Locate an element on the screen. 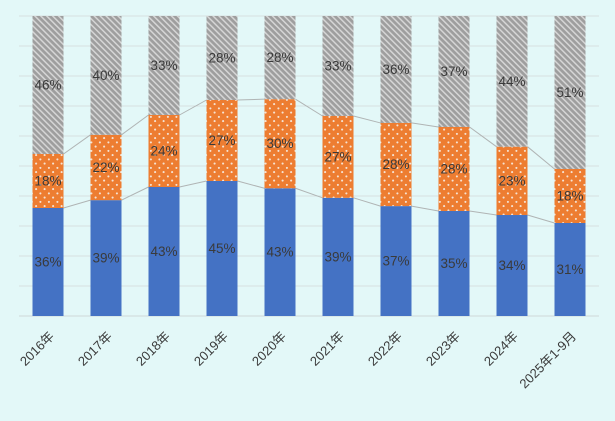  data-label: 51% is located at coordinates (569, 92).